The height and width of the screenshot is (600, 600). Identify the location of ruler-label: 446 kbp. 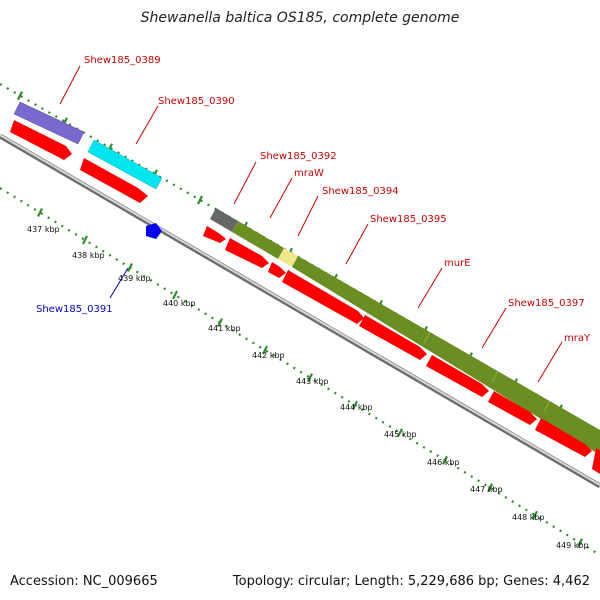
(443, 462).